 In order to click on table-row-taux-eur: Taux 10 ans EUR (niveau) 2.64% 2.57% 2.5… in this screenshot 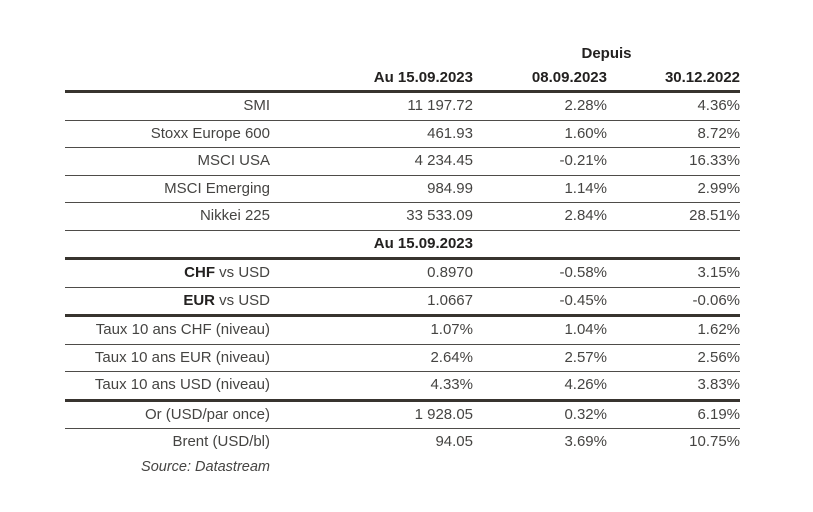, I will do `click(403, 358)`.